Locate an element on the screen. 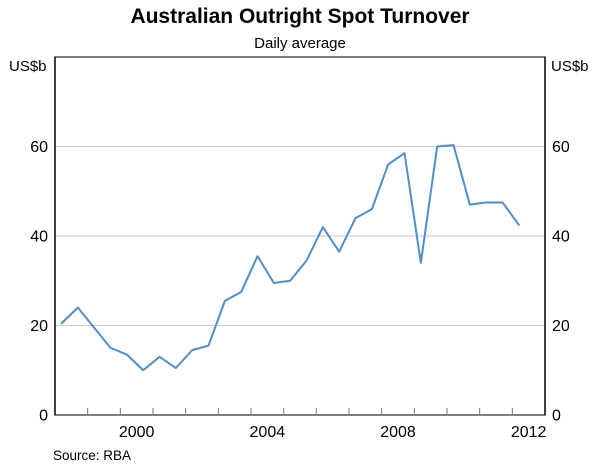  y-label-right-40: 40 is located at coordinates (561, 237).